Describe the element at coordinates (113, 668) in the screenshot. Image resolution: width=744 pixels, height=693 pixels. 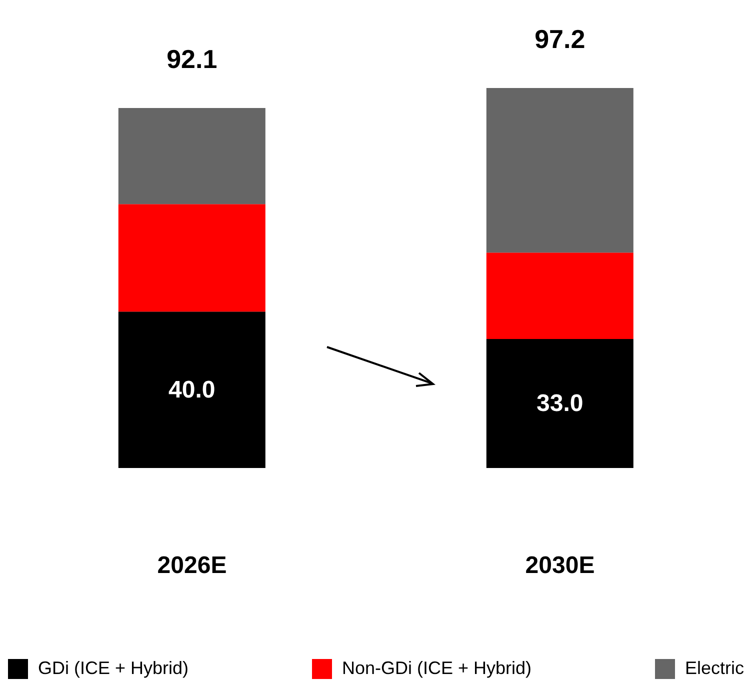
I see `legend-label: GDi (ICE + Hybrid)` at that location.